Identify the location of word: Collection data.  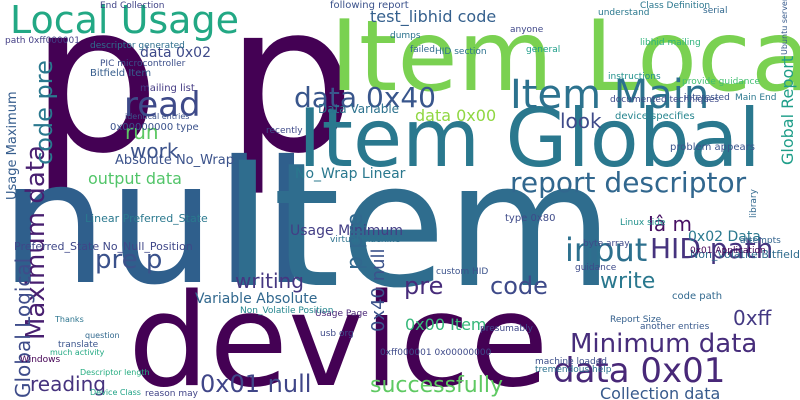
(660, 392).